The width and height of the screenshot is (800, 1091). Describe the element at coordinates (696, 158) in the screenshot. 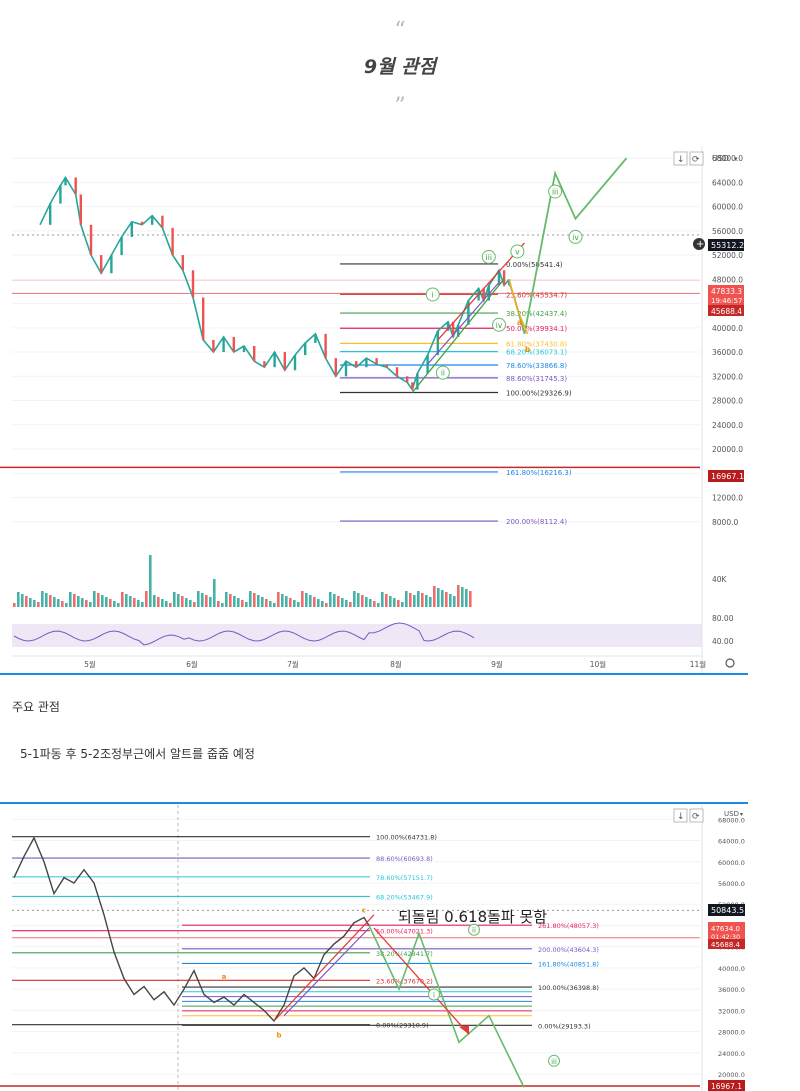

I see `chart1-refresh-icon` at that location.